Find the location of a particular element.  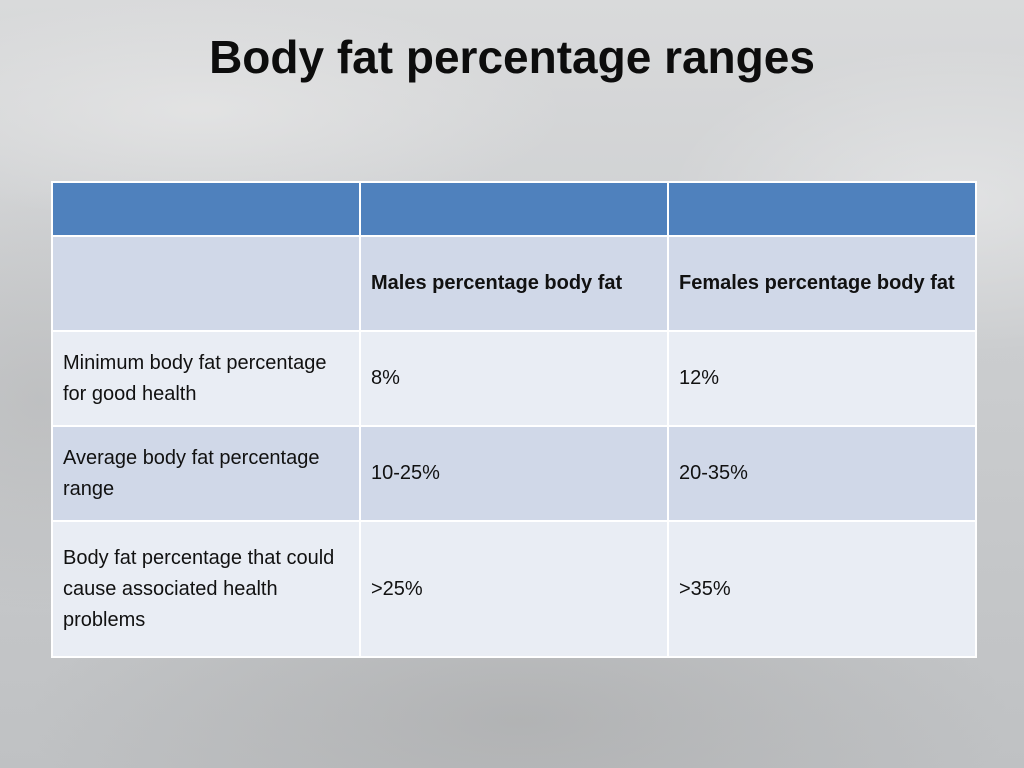

column-header-empty is located at coordinates (206, 283).